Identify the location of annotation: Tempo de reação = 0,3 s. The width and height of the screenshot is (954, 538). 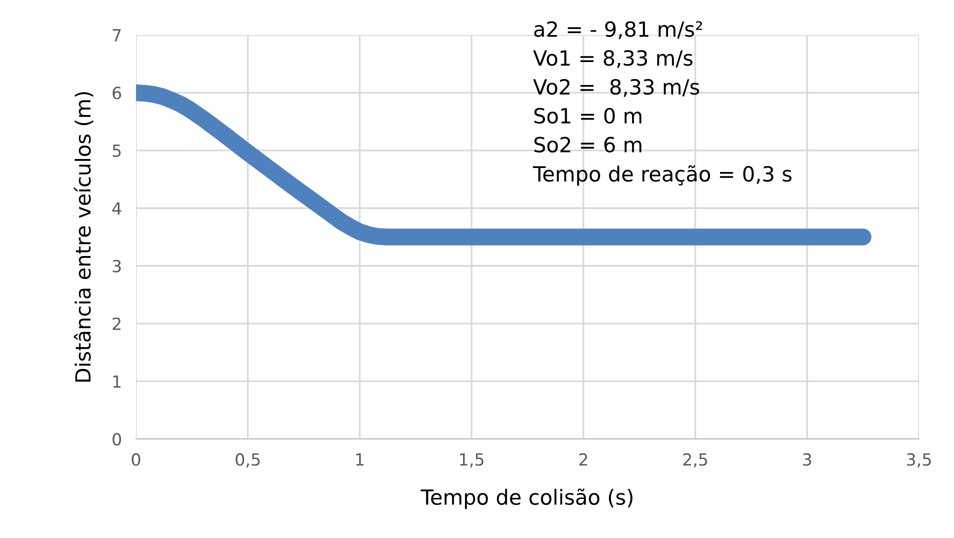
(662, 175).